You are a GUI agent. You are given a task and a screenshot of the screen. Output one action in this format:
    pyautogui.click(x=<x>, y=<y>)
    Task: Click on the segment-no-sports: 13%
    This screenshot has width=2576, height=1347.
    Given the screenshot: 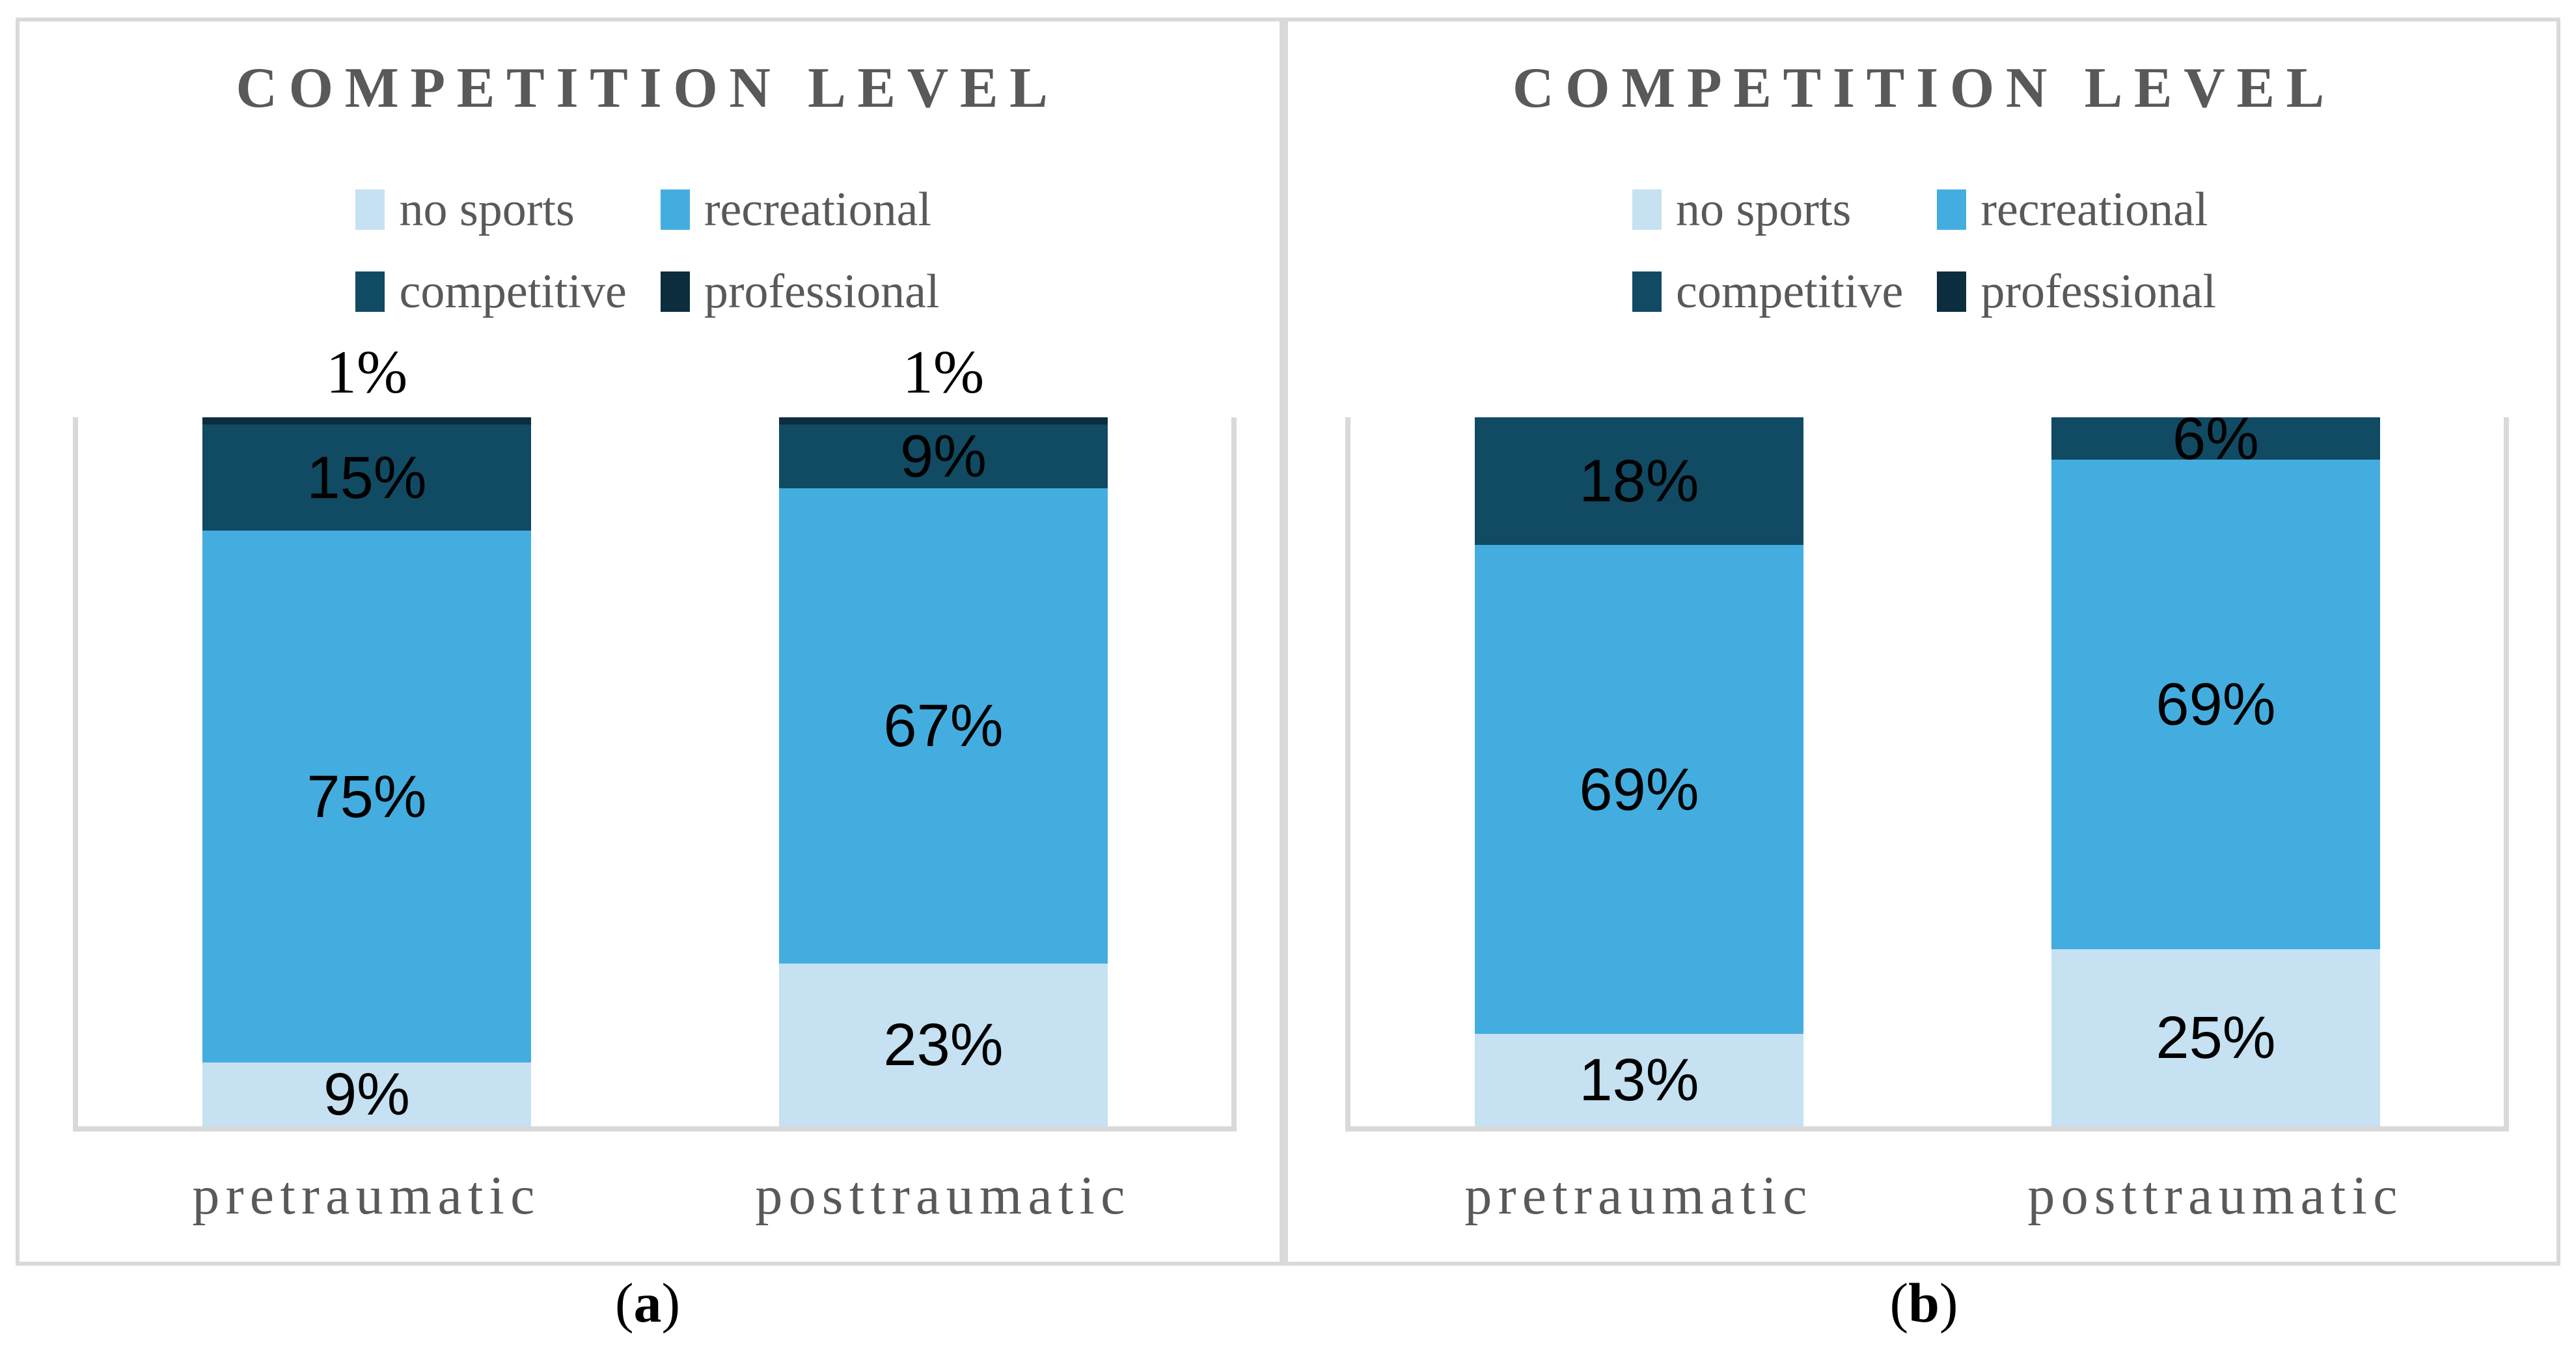 What is the action you would take?
    pyautogui.click(x=1639, y=1080)
    